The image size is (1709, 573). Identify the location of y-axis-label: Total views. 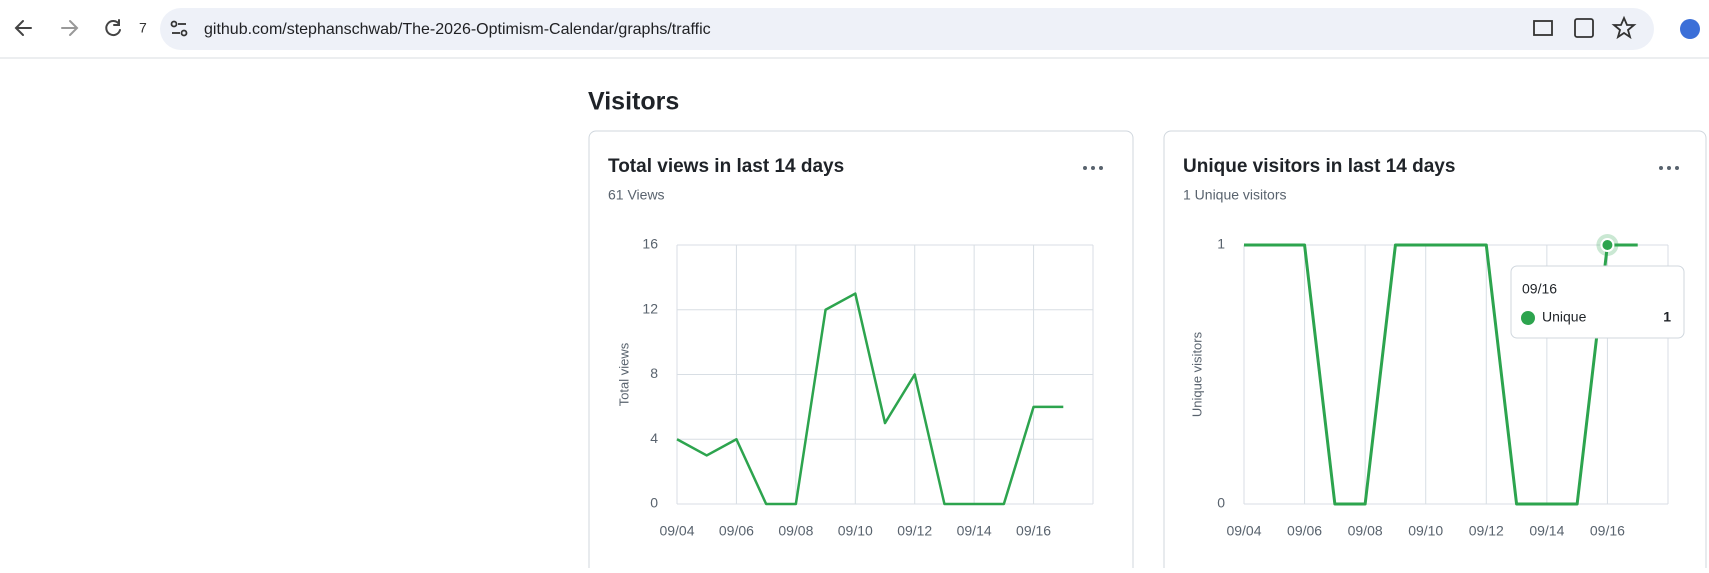
(623, 374).